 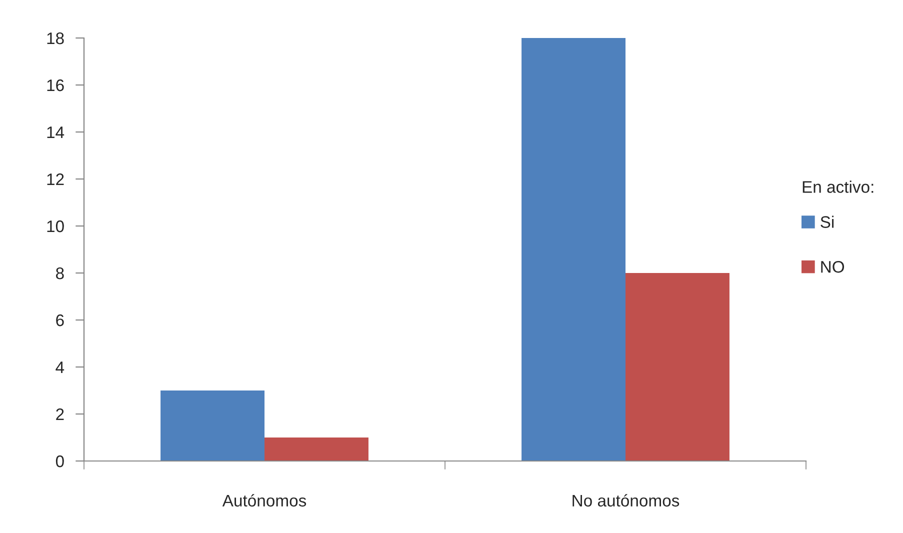 I want to click on x-tick-label: Autónomos, so click(x=264, y=500).